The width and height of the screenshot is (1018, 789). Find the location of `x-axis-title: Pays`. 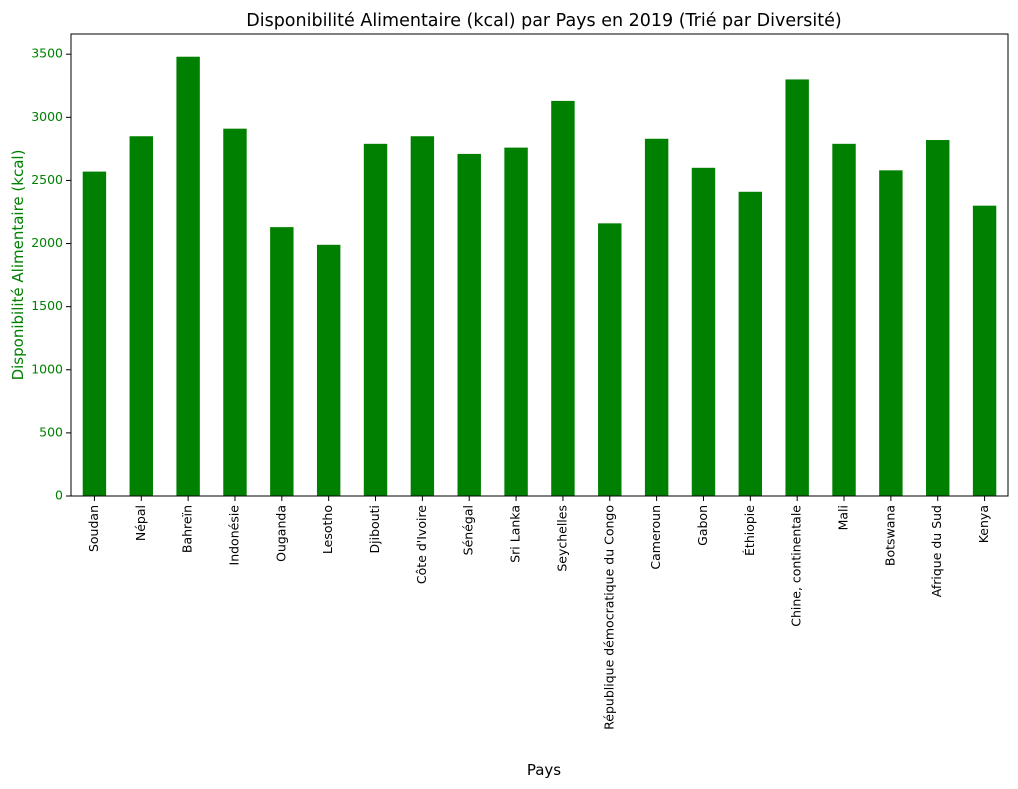

x-axis-title: Pays is located at coordinates (544, 770).